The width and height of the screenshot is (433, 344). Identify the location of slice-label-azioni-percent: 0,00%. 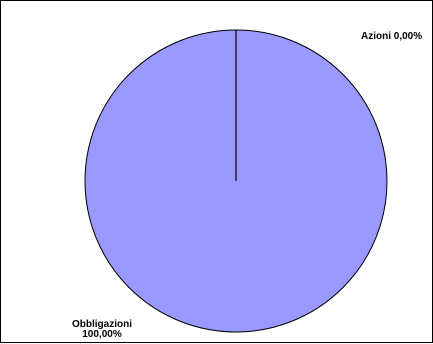
(408, 36).